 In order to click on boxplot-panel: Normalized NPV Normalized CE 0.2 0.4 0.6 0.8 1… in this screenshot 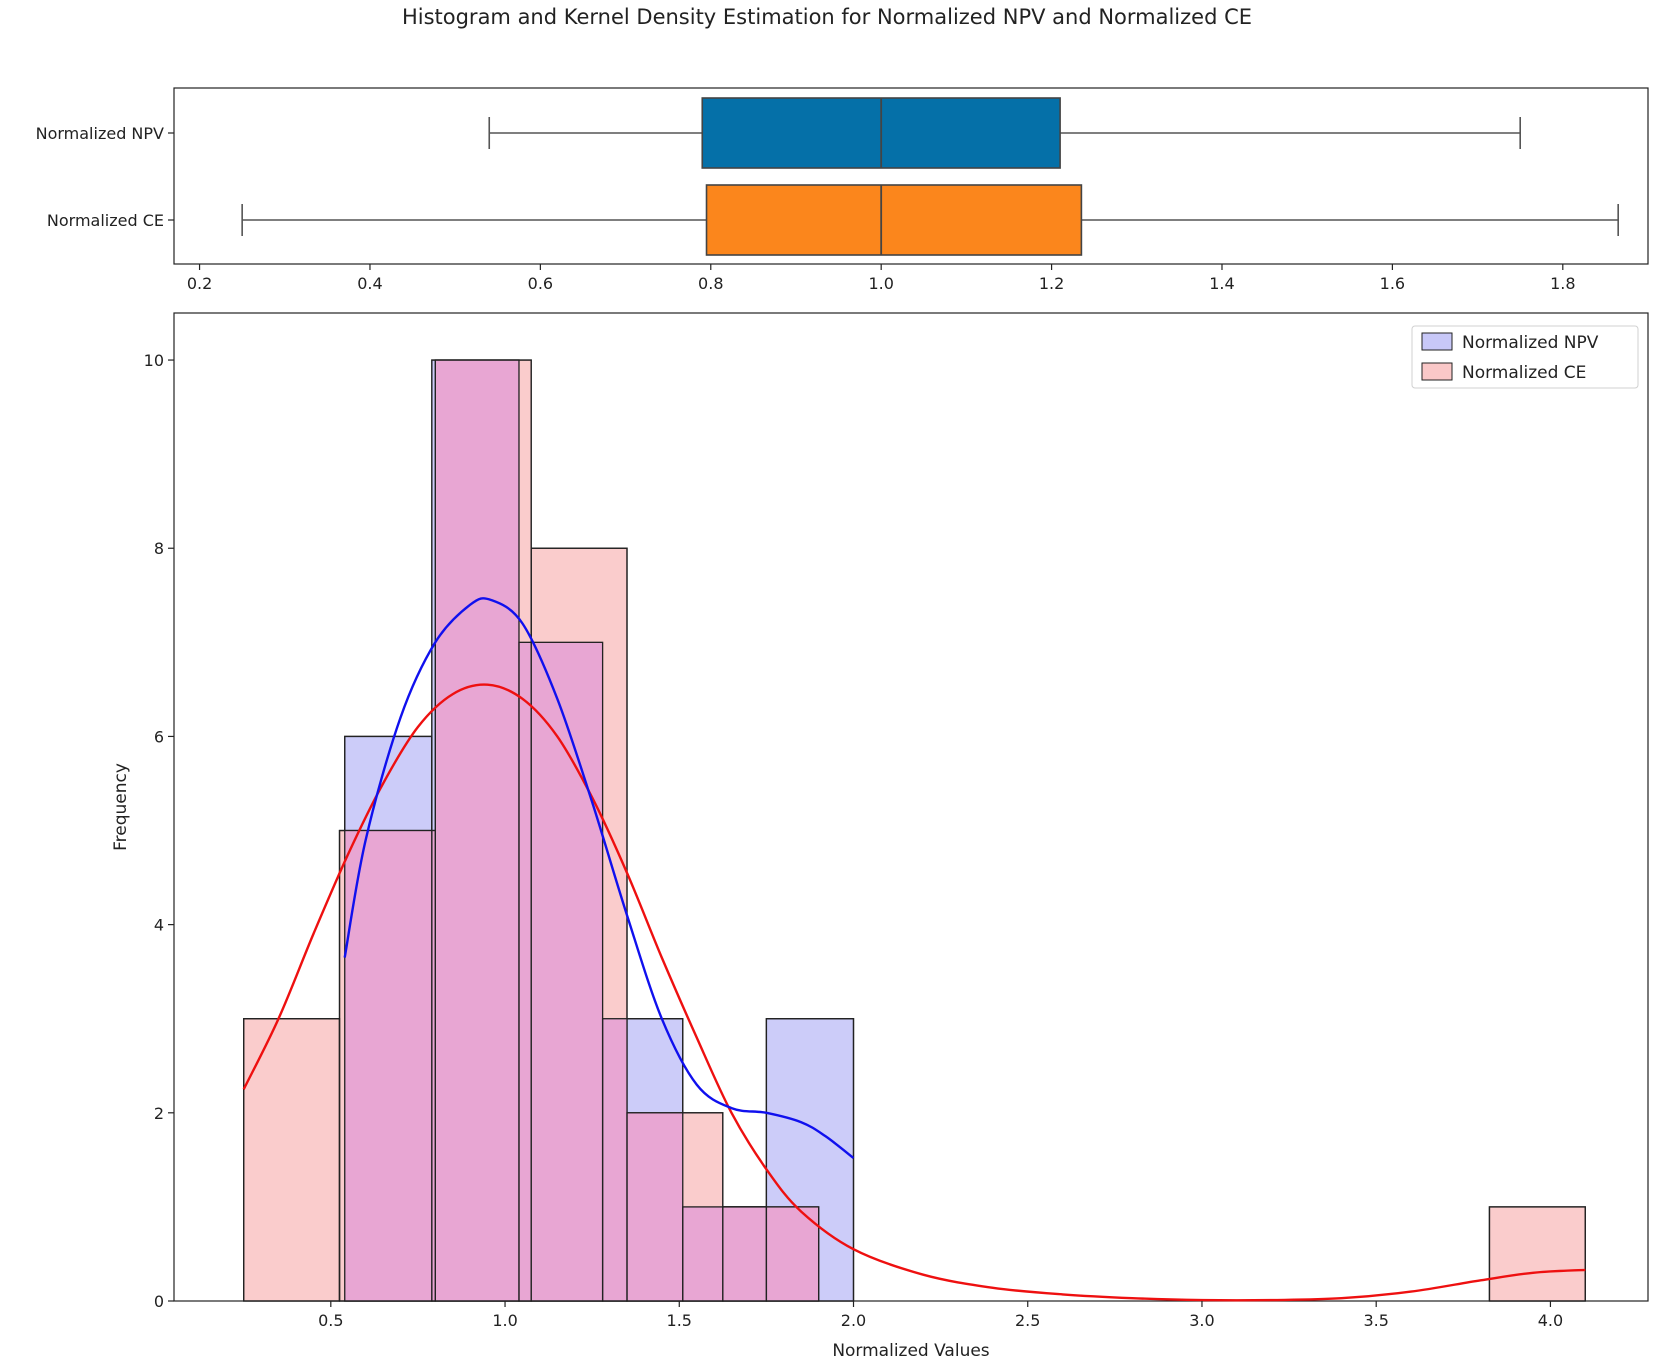, I will do `click(842, 190)`.